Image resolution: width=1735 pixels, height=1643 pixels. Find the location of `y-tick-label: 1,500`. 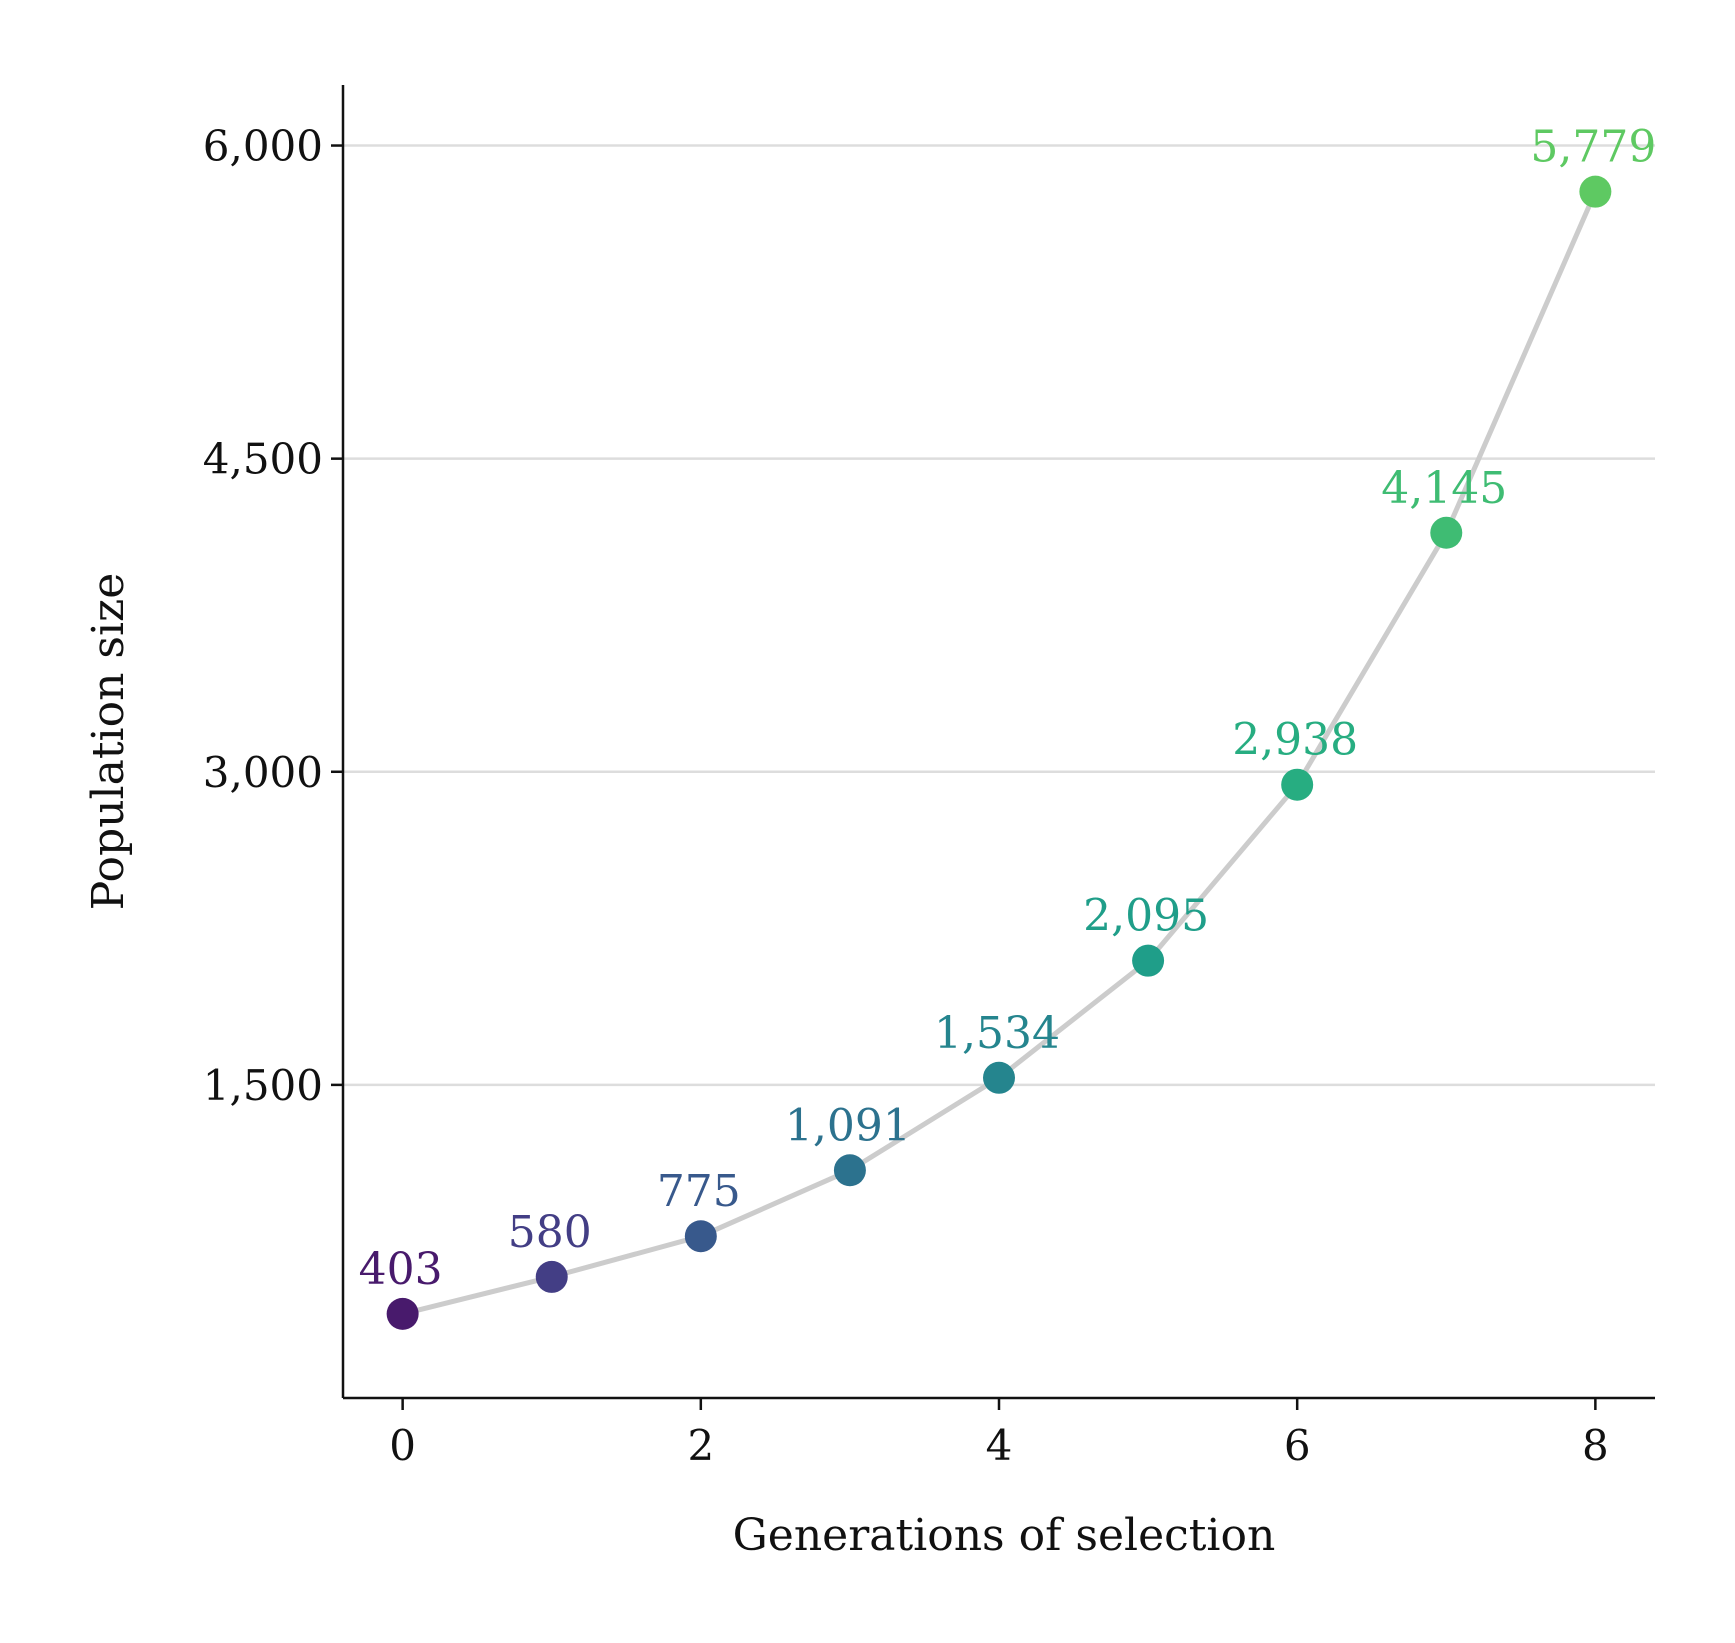

y-tick-label: 1,500 is located at coordinates (263, 1085).